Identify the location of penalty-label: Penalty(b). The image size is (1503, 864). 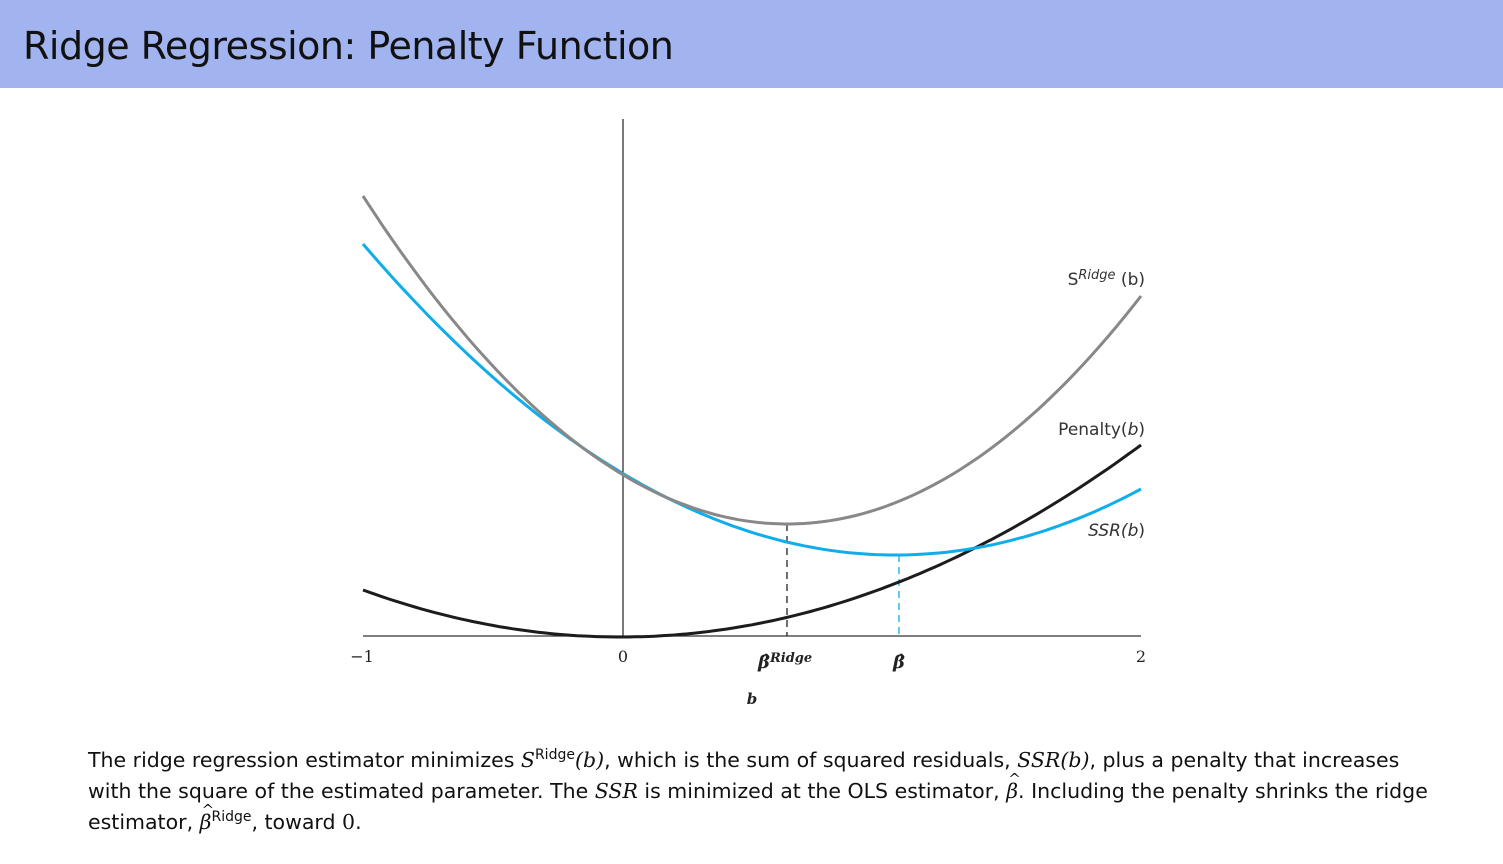
(1101, 430).